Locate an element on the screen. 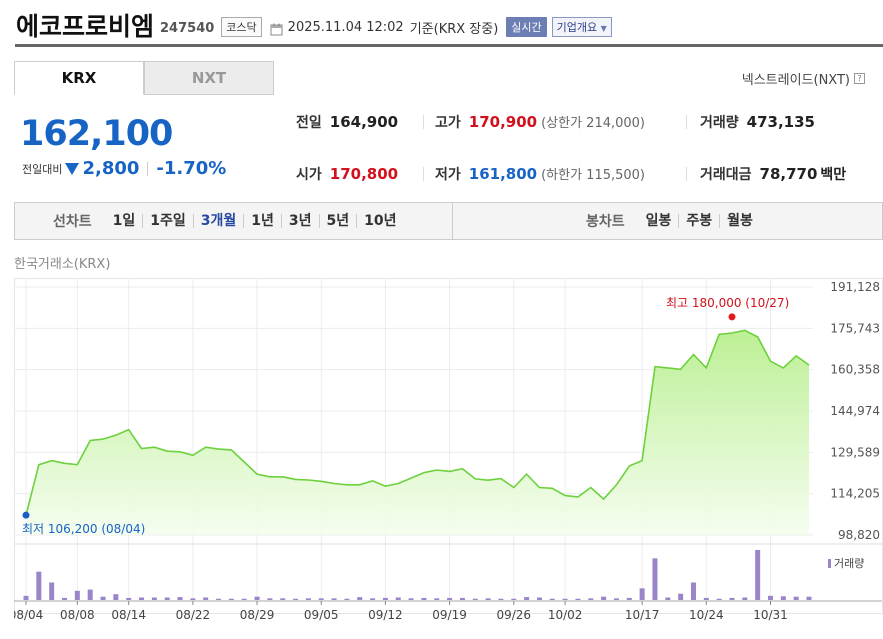 This screenshot has width=883, height=639. period-10y: 10년 is located at coordinates (379, 221).